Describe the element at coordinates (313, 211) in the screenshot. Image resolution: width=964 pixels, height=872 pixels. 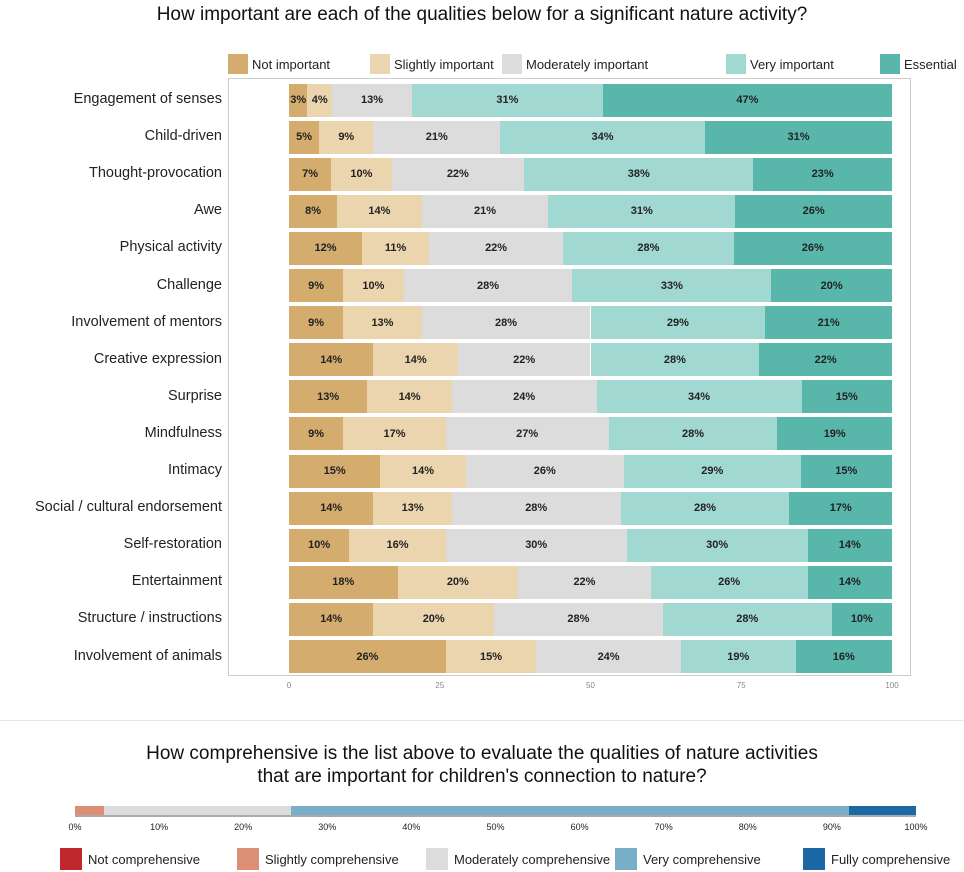
I see `bar-segment: 8%` at that location.